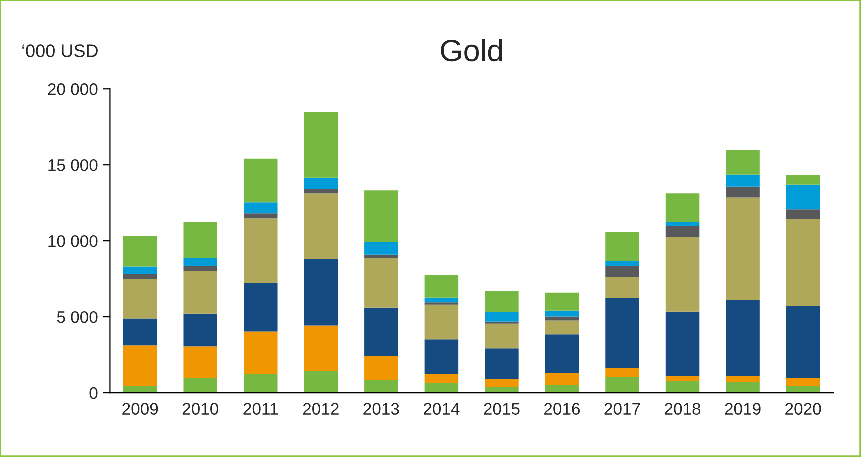  Describe the element at coordinates (562, 409) in the screenshot. I see `x-tick-label: 2016` at that location.